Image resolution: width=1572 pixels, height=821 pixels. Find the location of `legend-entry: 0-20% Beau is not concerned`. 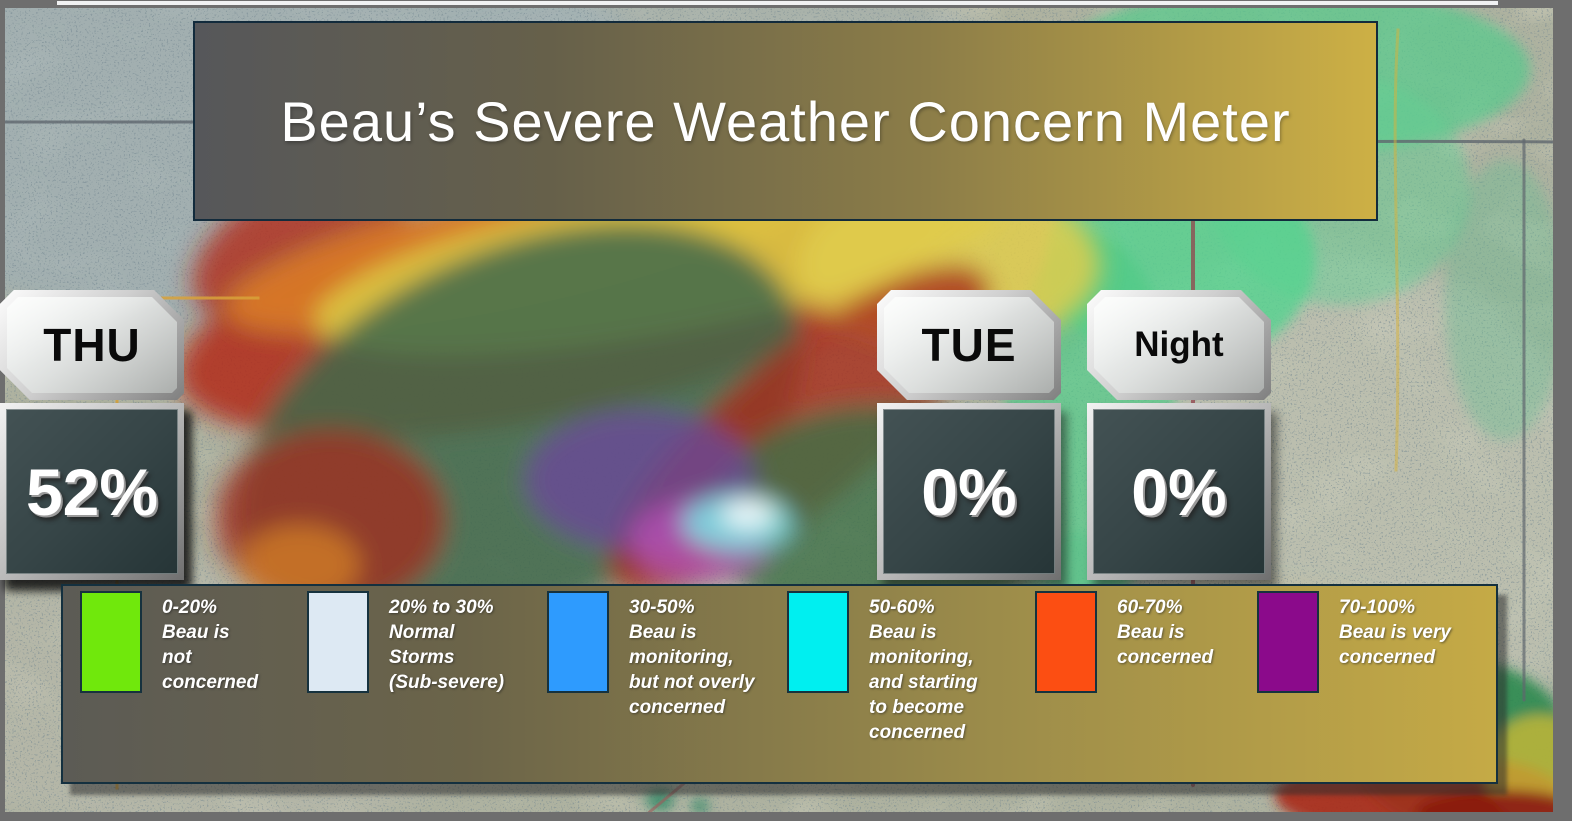

legend-entry: 0-20% Beau is not concerned is located at coordinates (237, 645).